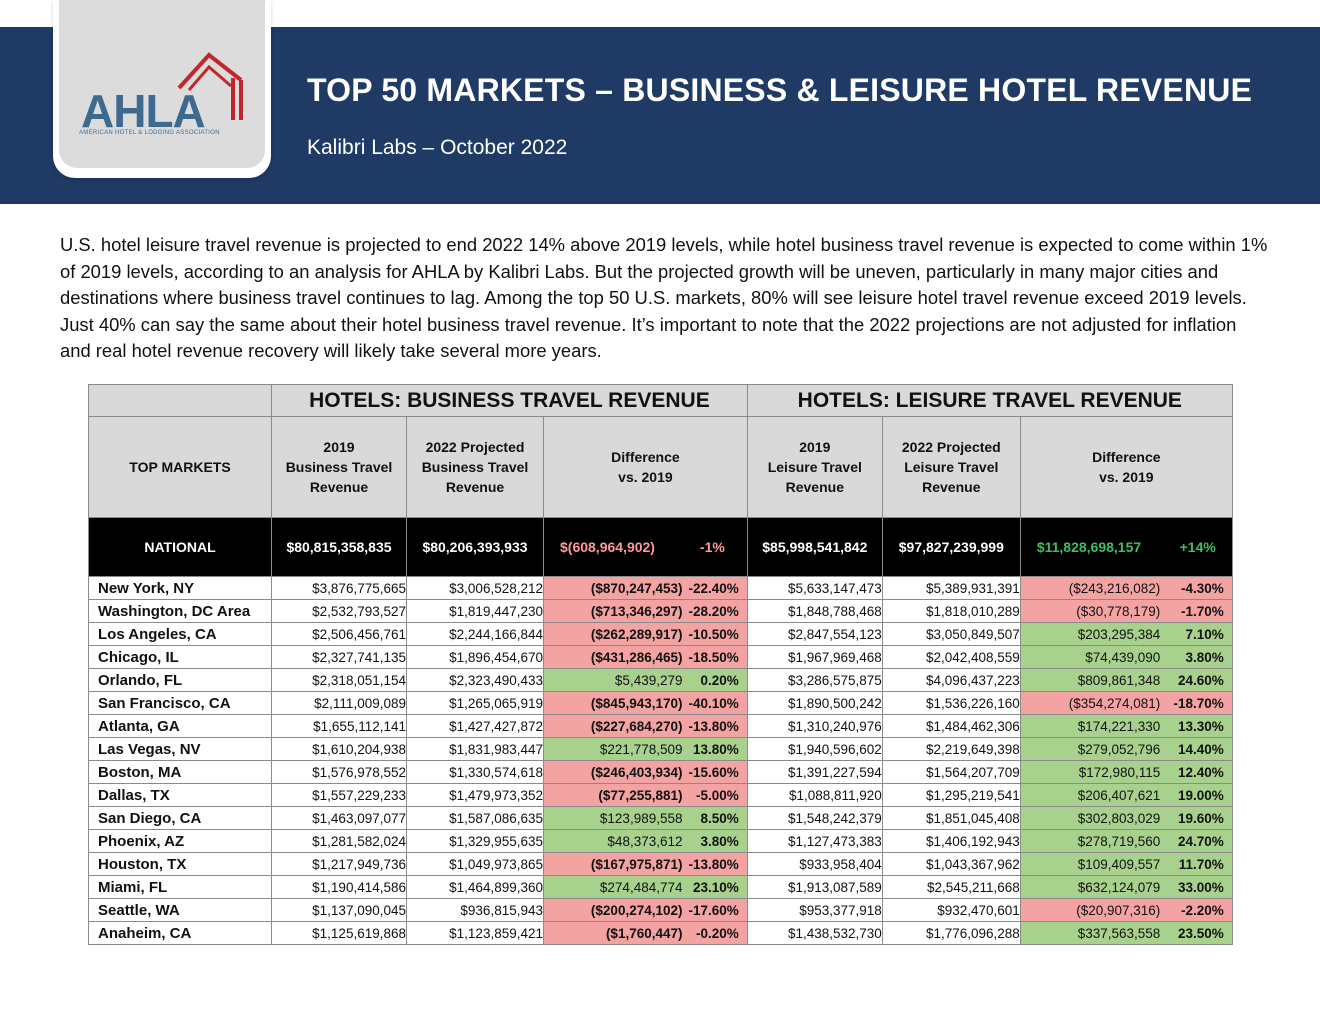  Describe the element at coordinates (645, 467) in the screenshot. I see `col-header-bdiff: Difference vs. 2019` at that location.